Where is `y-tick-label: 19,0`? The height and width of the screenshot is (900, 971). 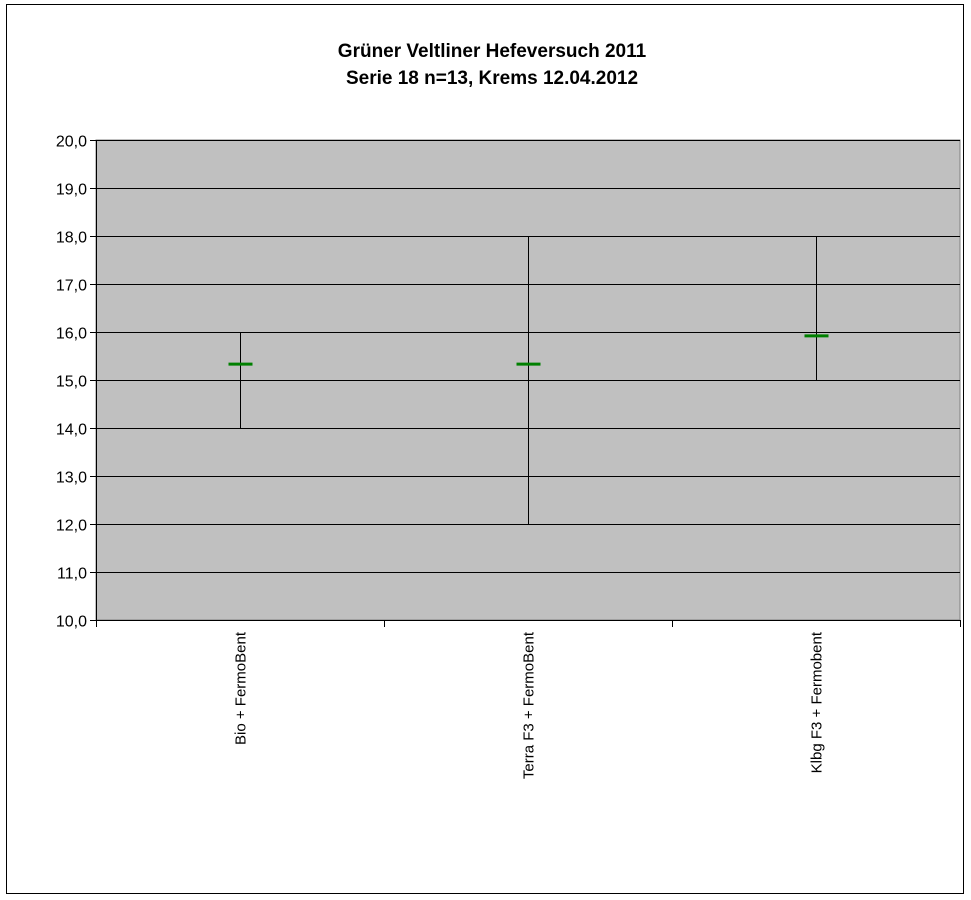 y-tick-label: 19,0 is located at coordinates (71, 190).